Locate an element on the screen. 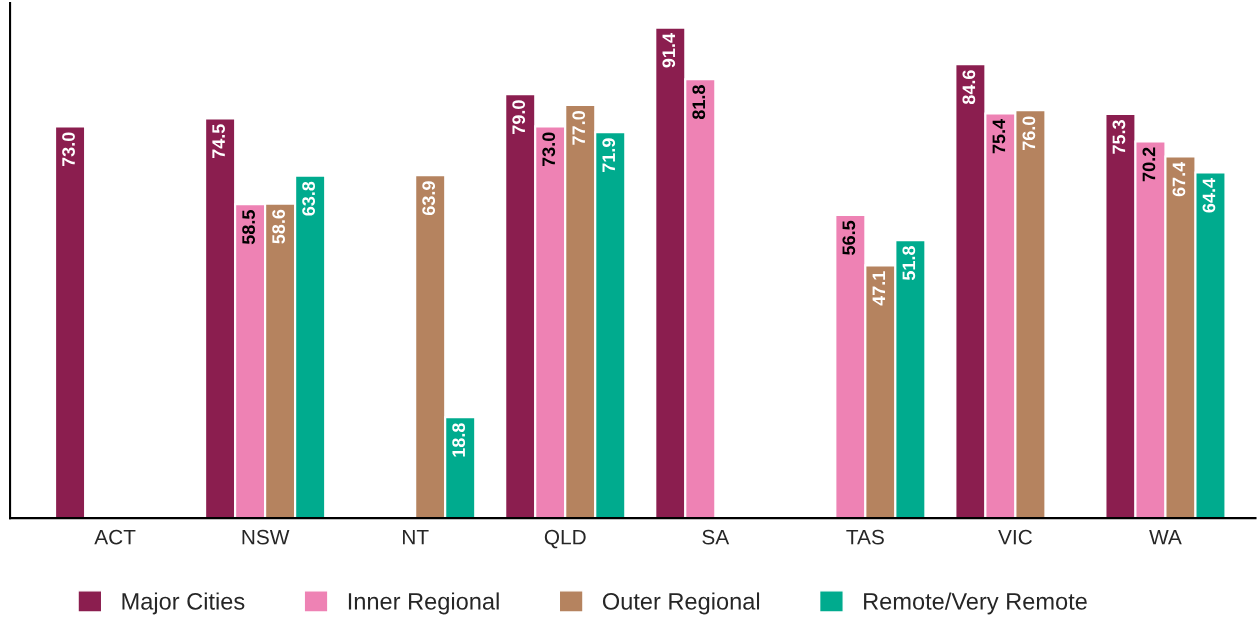 The height and width of the screenshot is (628, 1258). legend-label: Inner Regional is located at coordinates (423, 603).